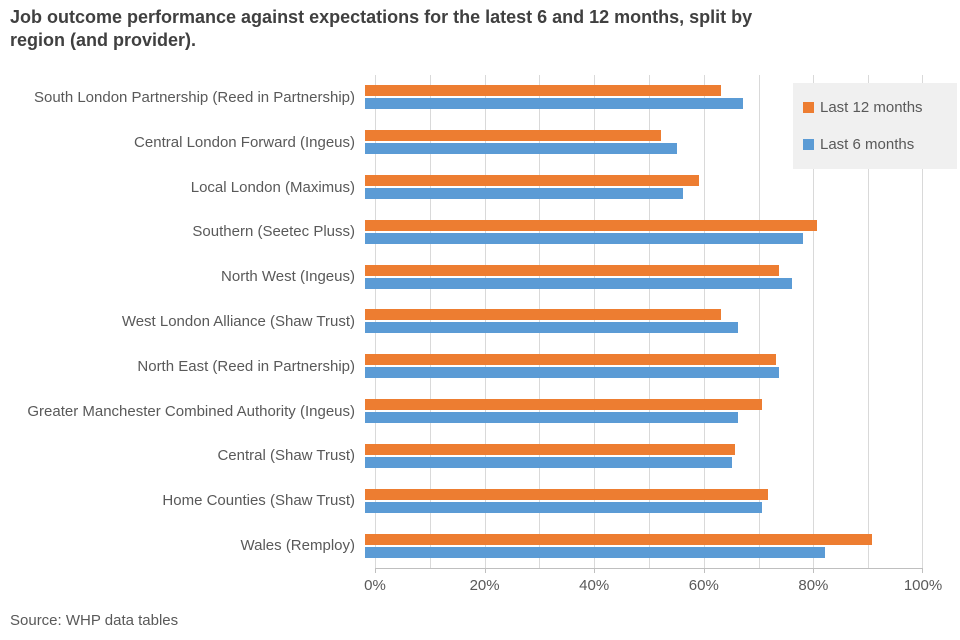  Describe the element at coordinates (923, 585) in the screenshot. I see `x-tick-label: 100%` at that location.